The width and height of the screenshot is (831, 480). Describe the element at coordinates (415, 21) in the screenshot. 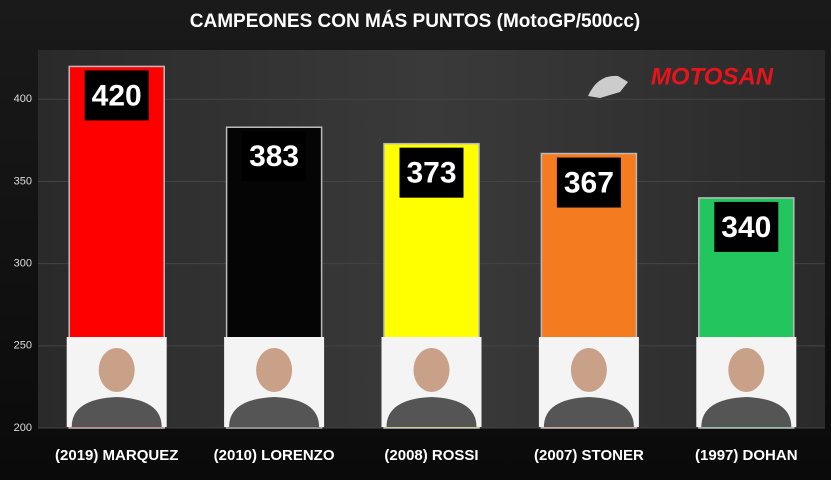

I see `chart-title: CAMPEONES CON MÁS PUNTOS (MotoGP/500cc)` at that location.